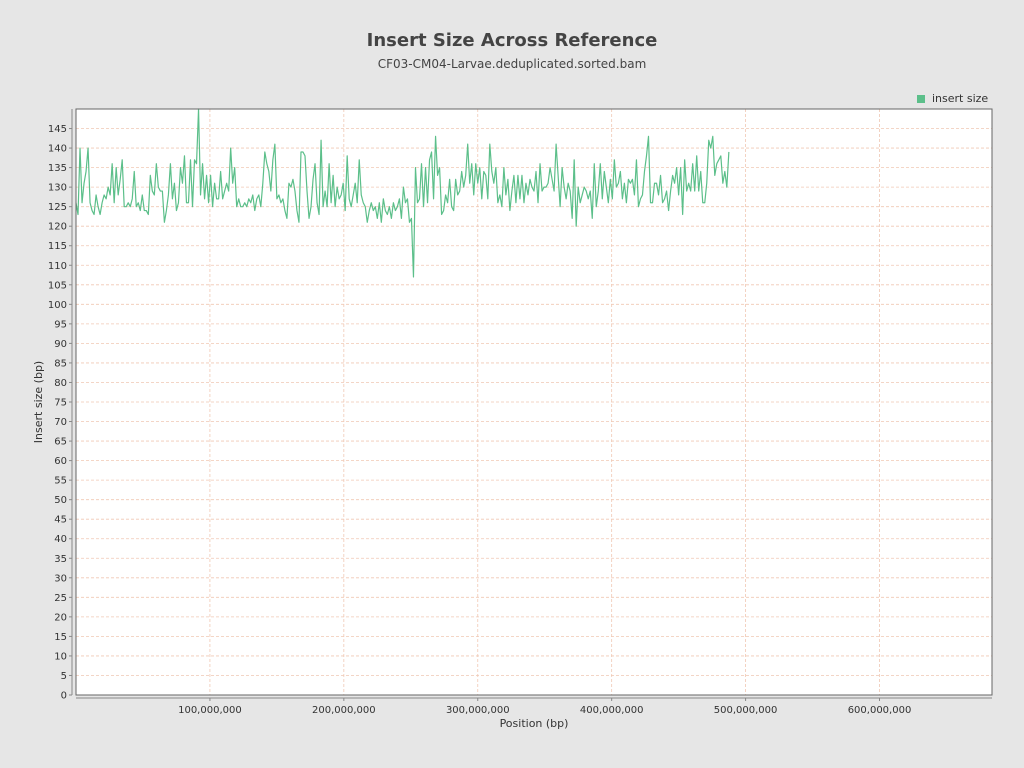  I want to click on y-tick-label: 35, so click(60, 559).